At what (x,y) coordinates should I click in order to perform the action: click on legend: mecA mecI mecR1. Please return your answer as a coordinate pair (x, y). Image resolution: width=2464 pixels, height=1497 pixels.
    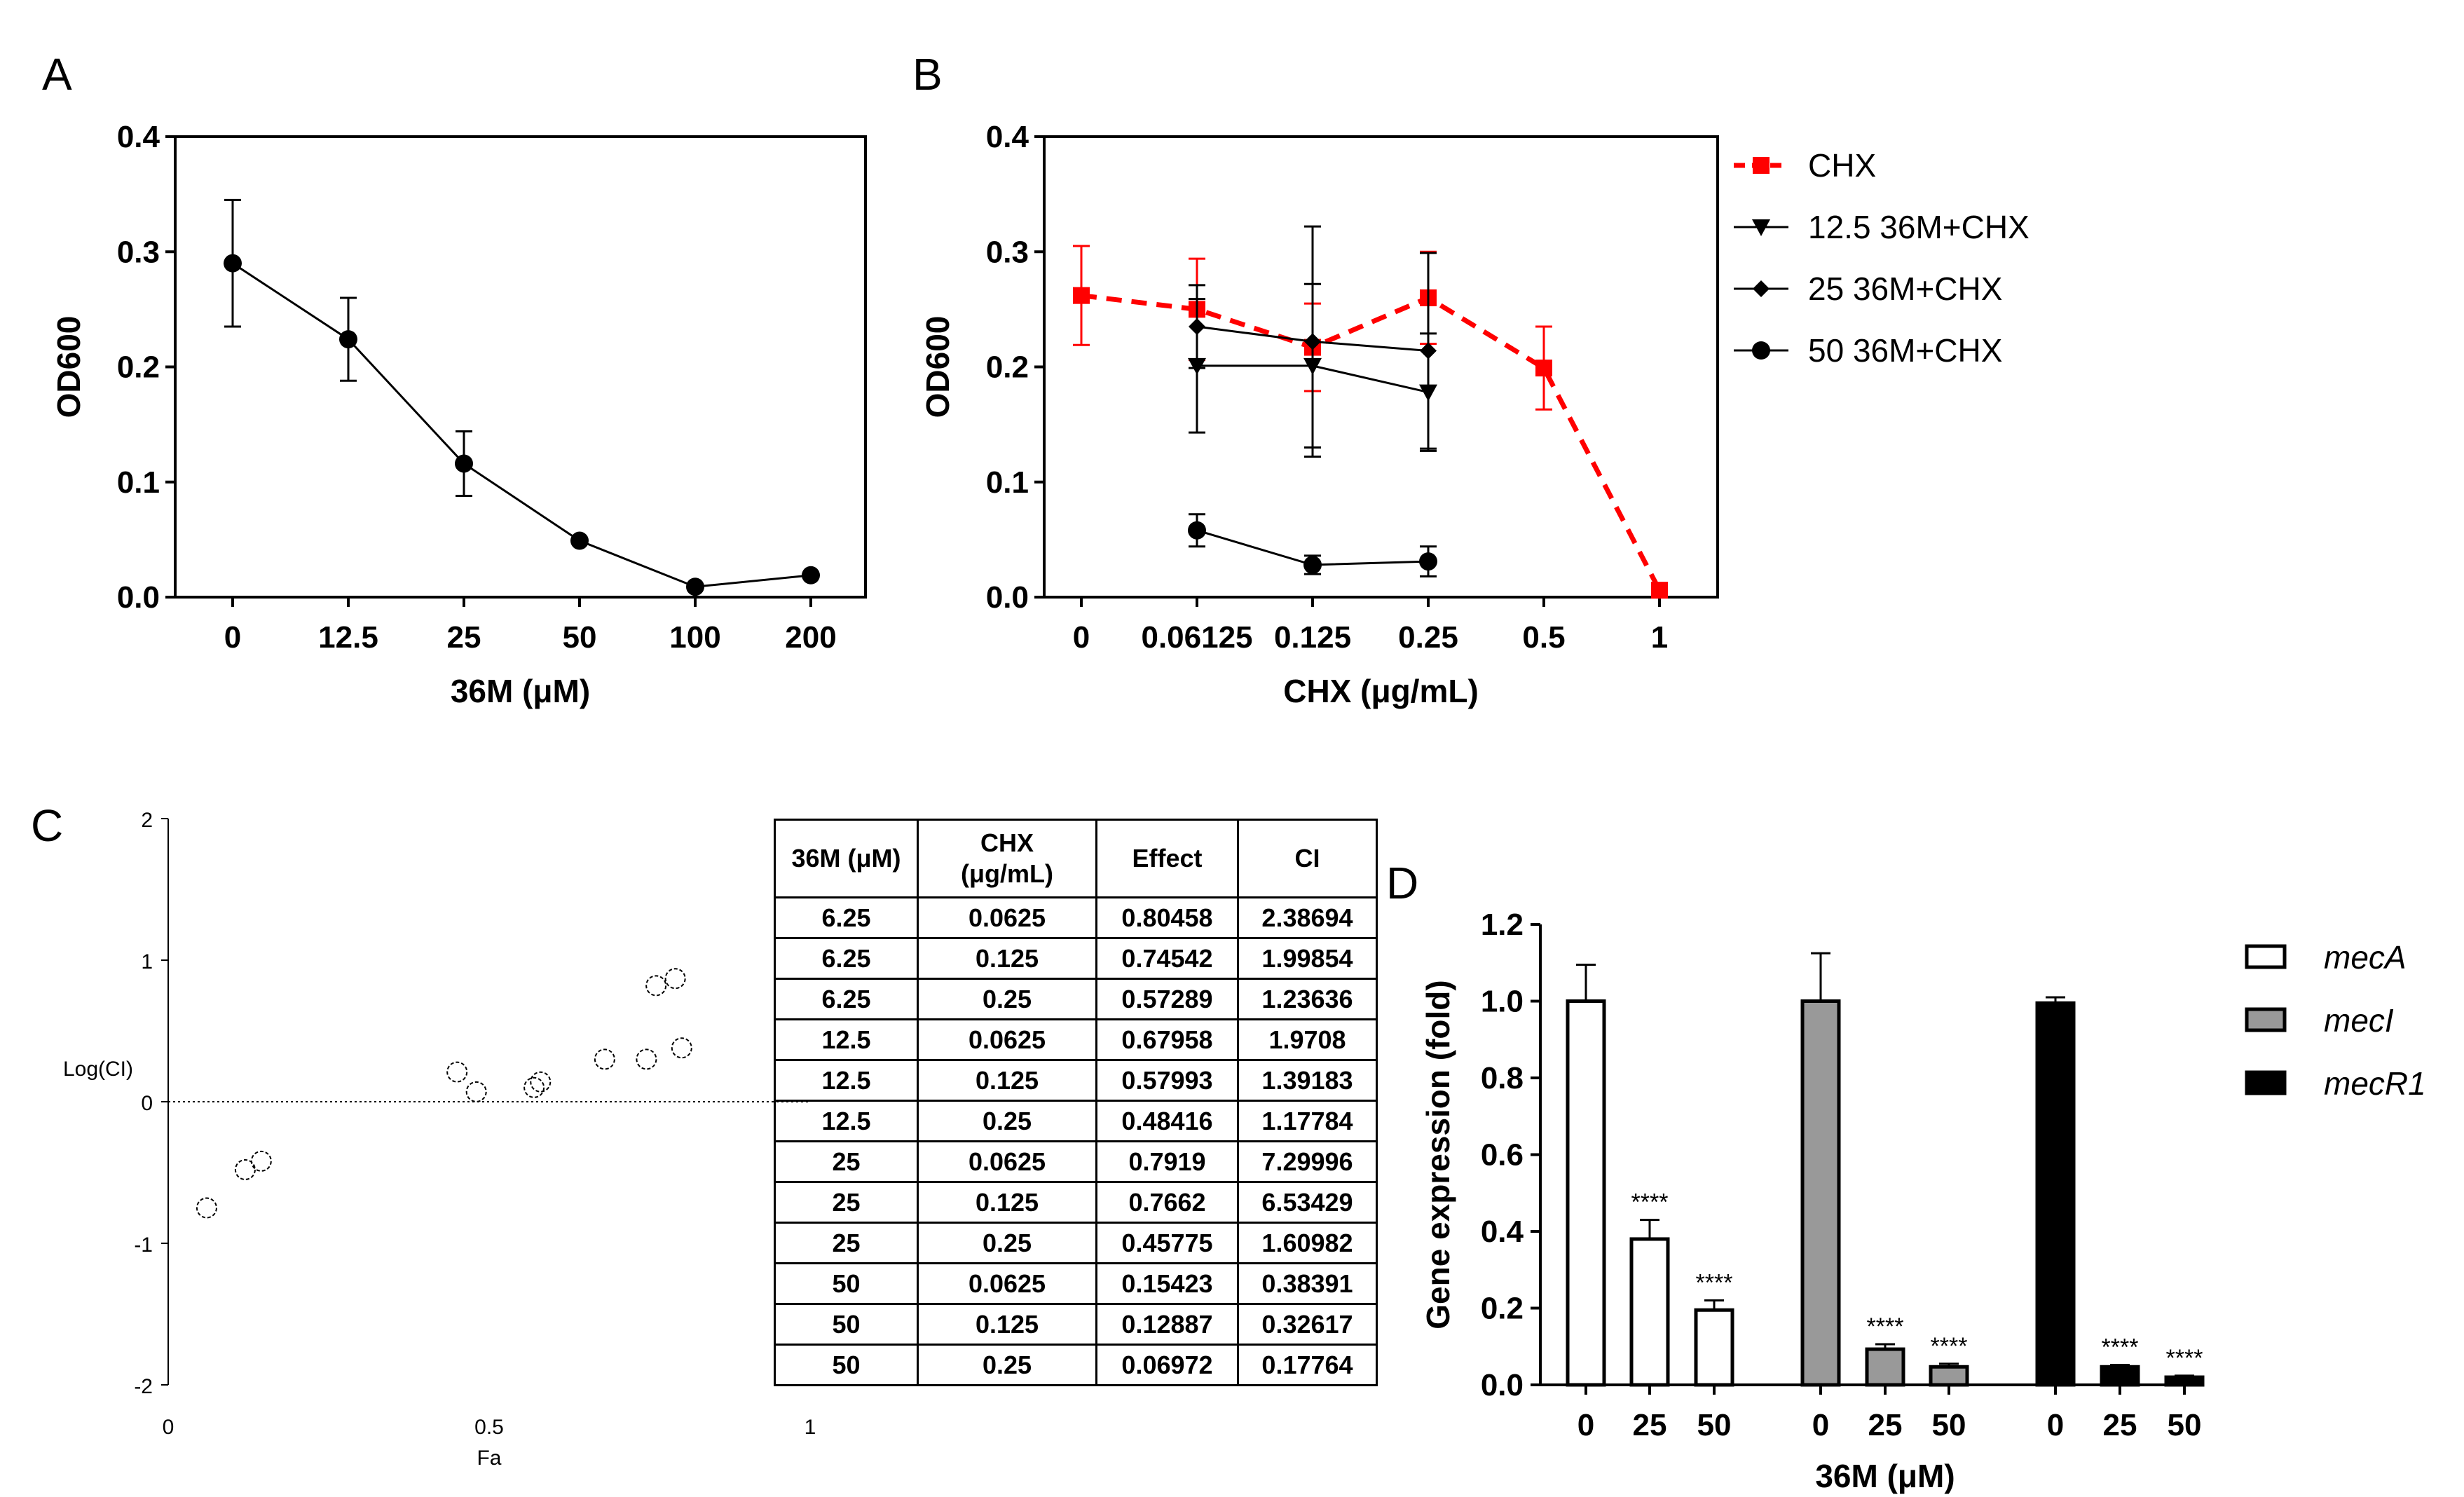
    Looking at the image, I should click on (2335, 1020).